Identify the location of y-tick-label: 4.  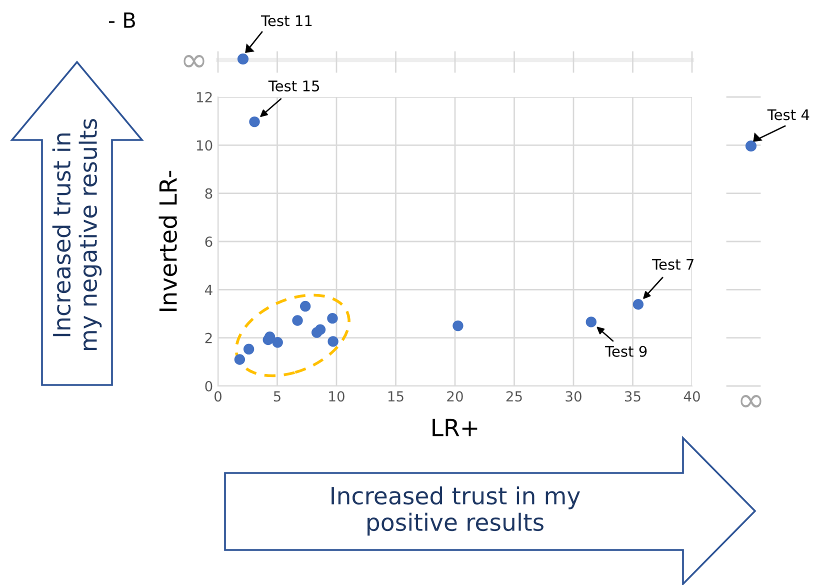
(208, 289).